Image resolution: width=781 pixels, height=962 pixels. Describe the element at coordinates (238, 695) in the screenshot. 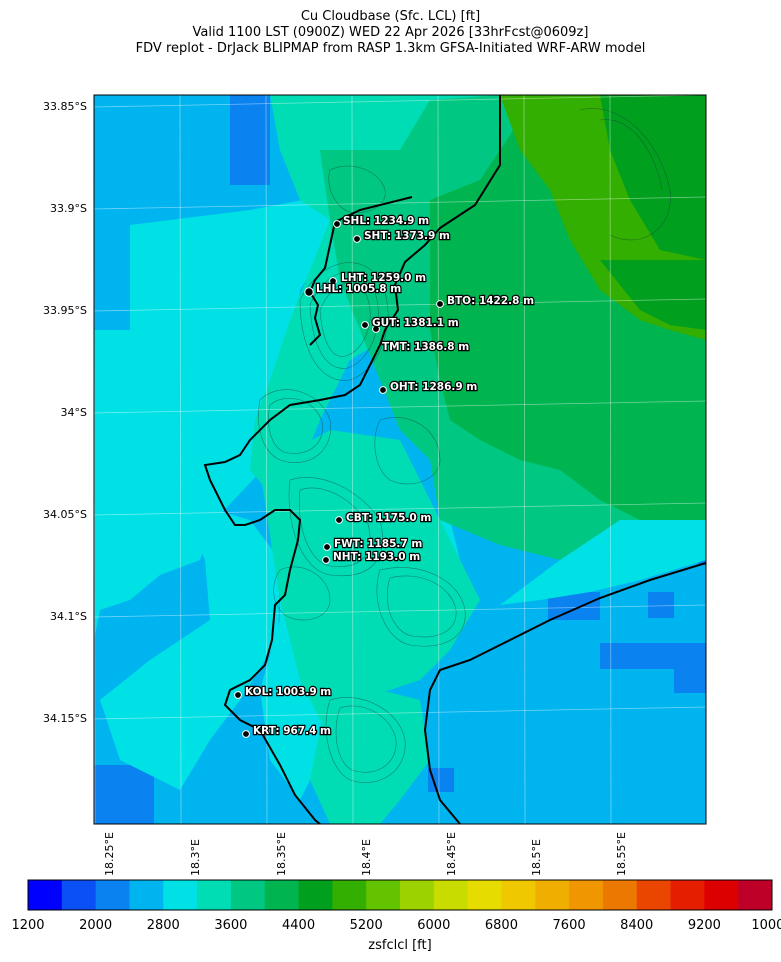

I see `station-marker-kol` at that location.